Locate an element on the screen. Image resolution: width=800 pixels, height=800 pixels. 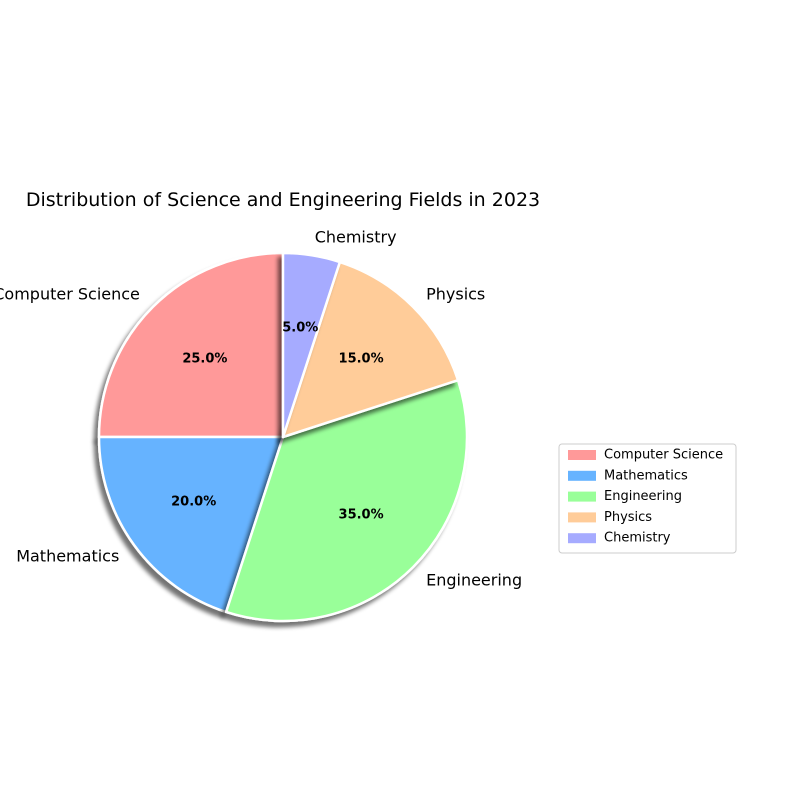
percent-labels: 25.0% 20.0% 35.0% 15.0% 5.0% is located at coordinates (277, 422).